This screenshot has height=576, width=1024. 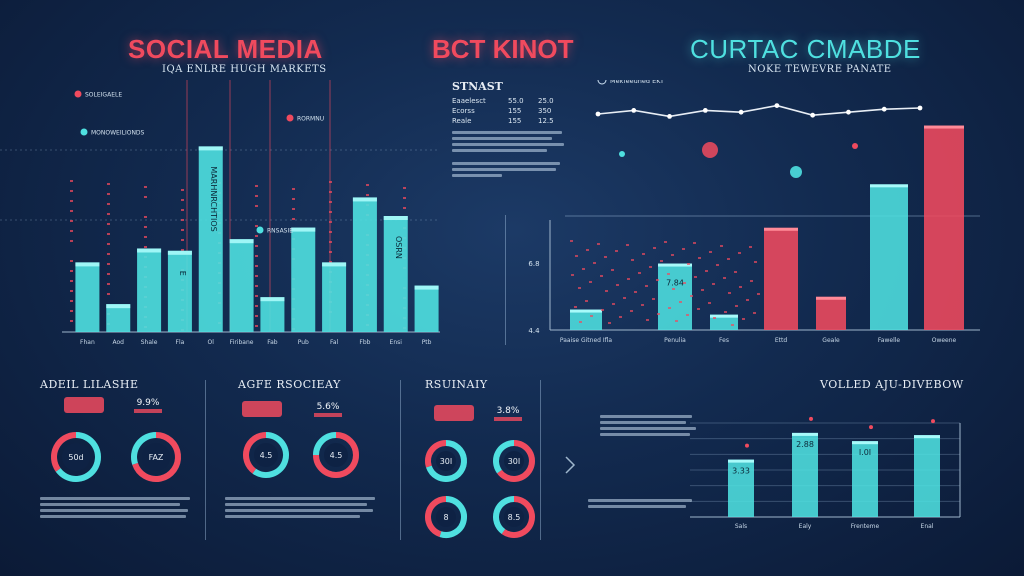 What do you see at coordinates (675, 283) in the screenshot?
I see `ct-bar-label: 7.84` at bounding box center [675, 283].